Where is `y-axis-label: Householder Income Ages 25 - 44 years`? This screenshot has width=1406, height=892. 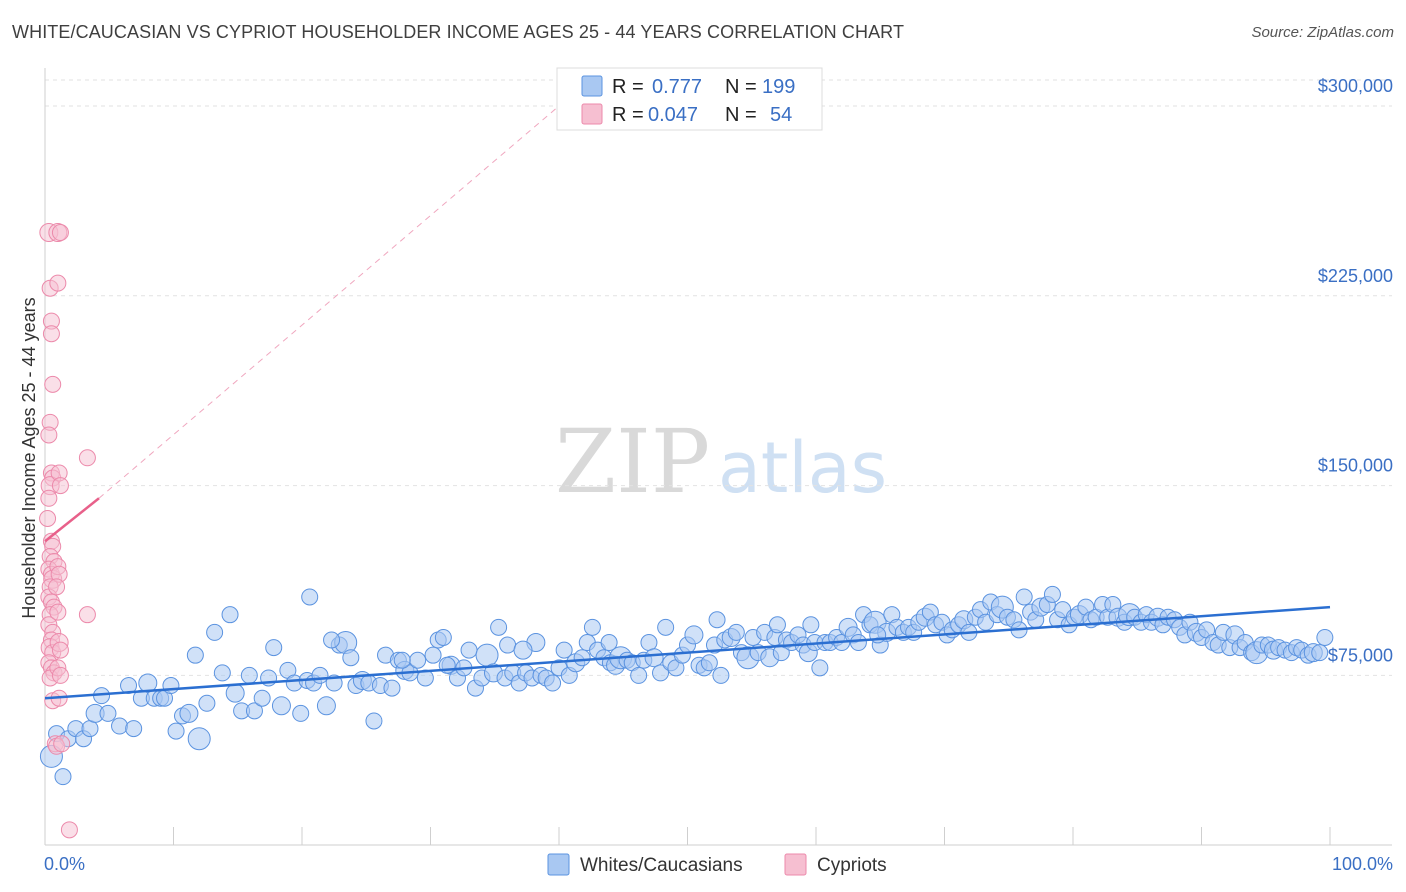
y-axis-label: Householder Income Ages 25 - 44 years is located at coordinates (29, 457).